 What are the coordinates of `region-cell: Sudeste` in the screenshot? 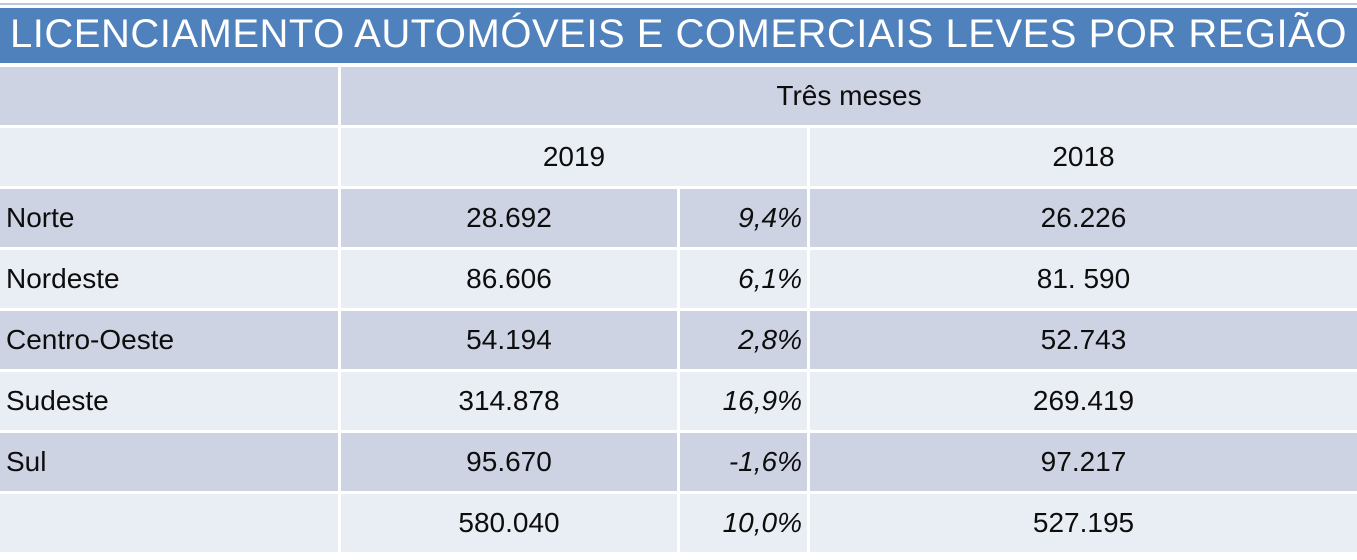 It's located at (169, 401).